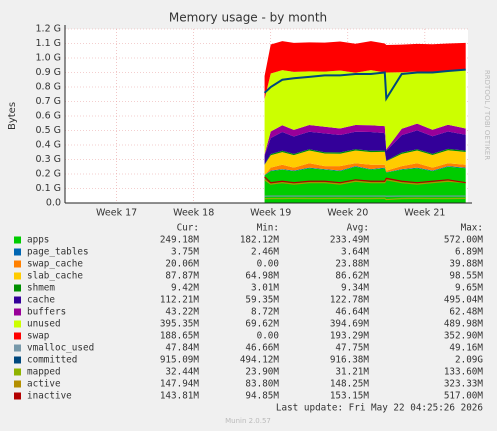  What do you see at coordinates (49, 174) in the screenshot?
I see `y-tick-label: 0.2 G` at bounding box center [49, 174].